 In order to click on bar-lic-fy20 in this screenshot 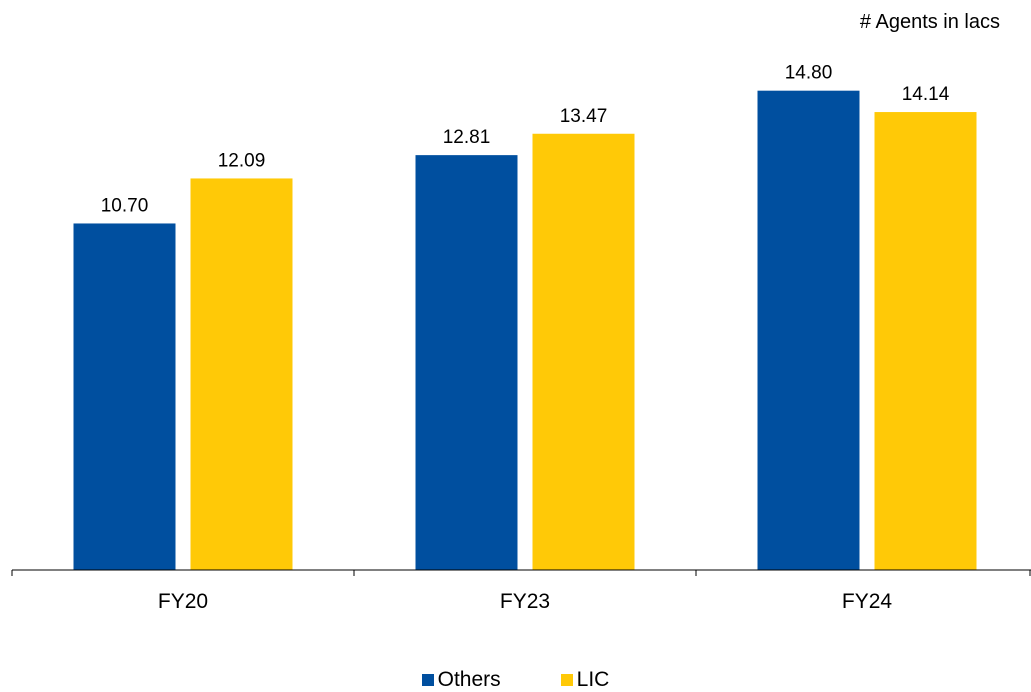, I will do `click(241, 374)`.